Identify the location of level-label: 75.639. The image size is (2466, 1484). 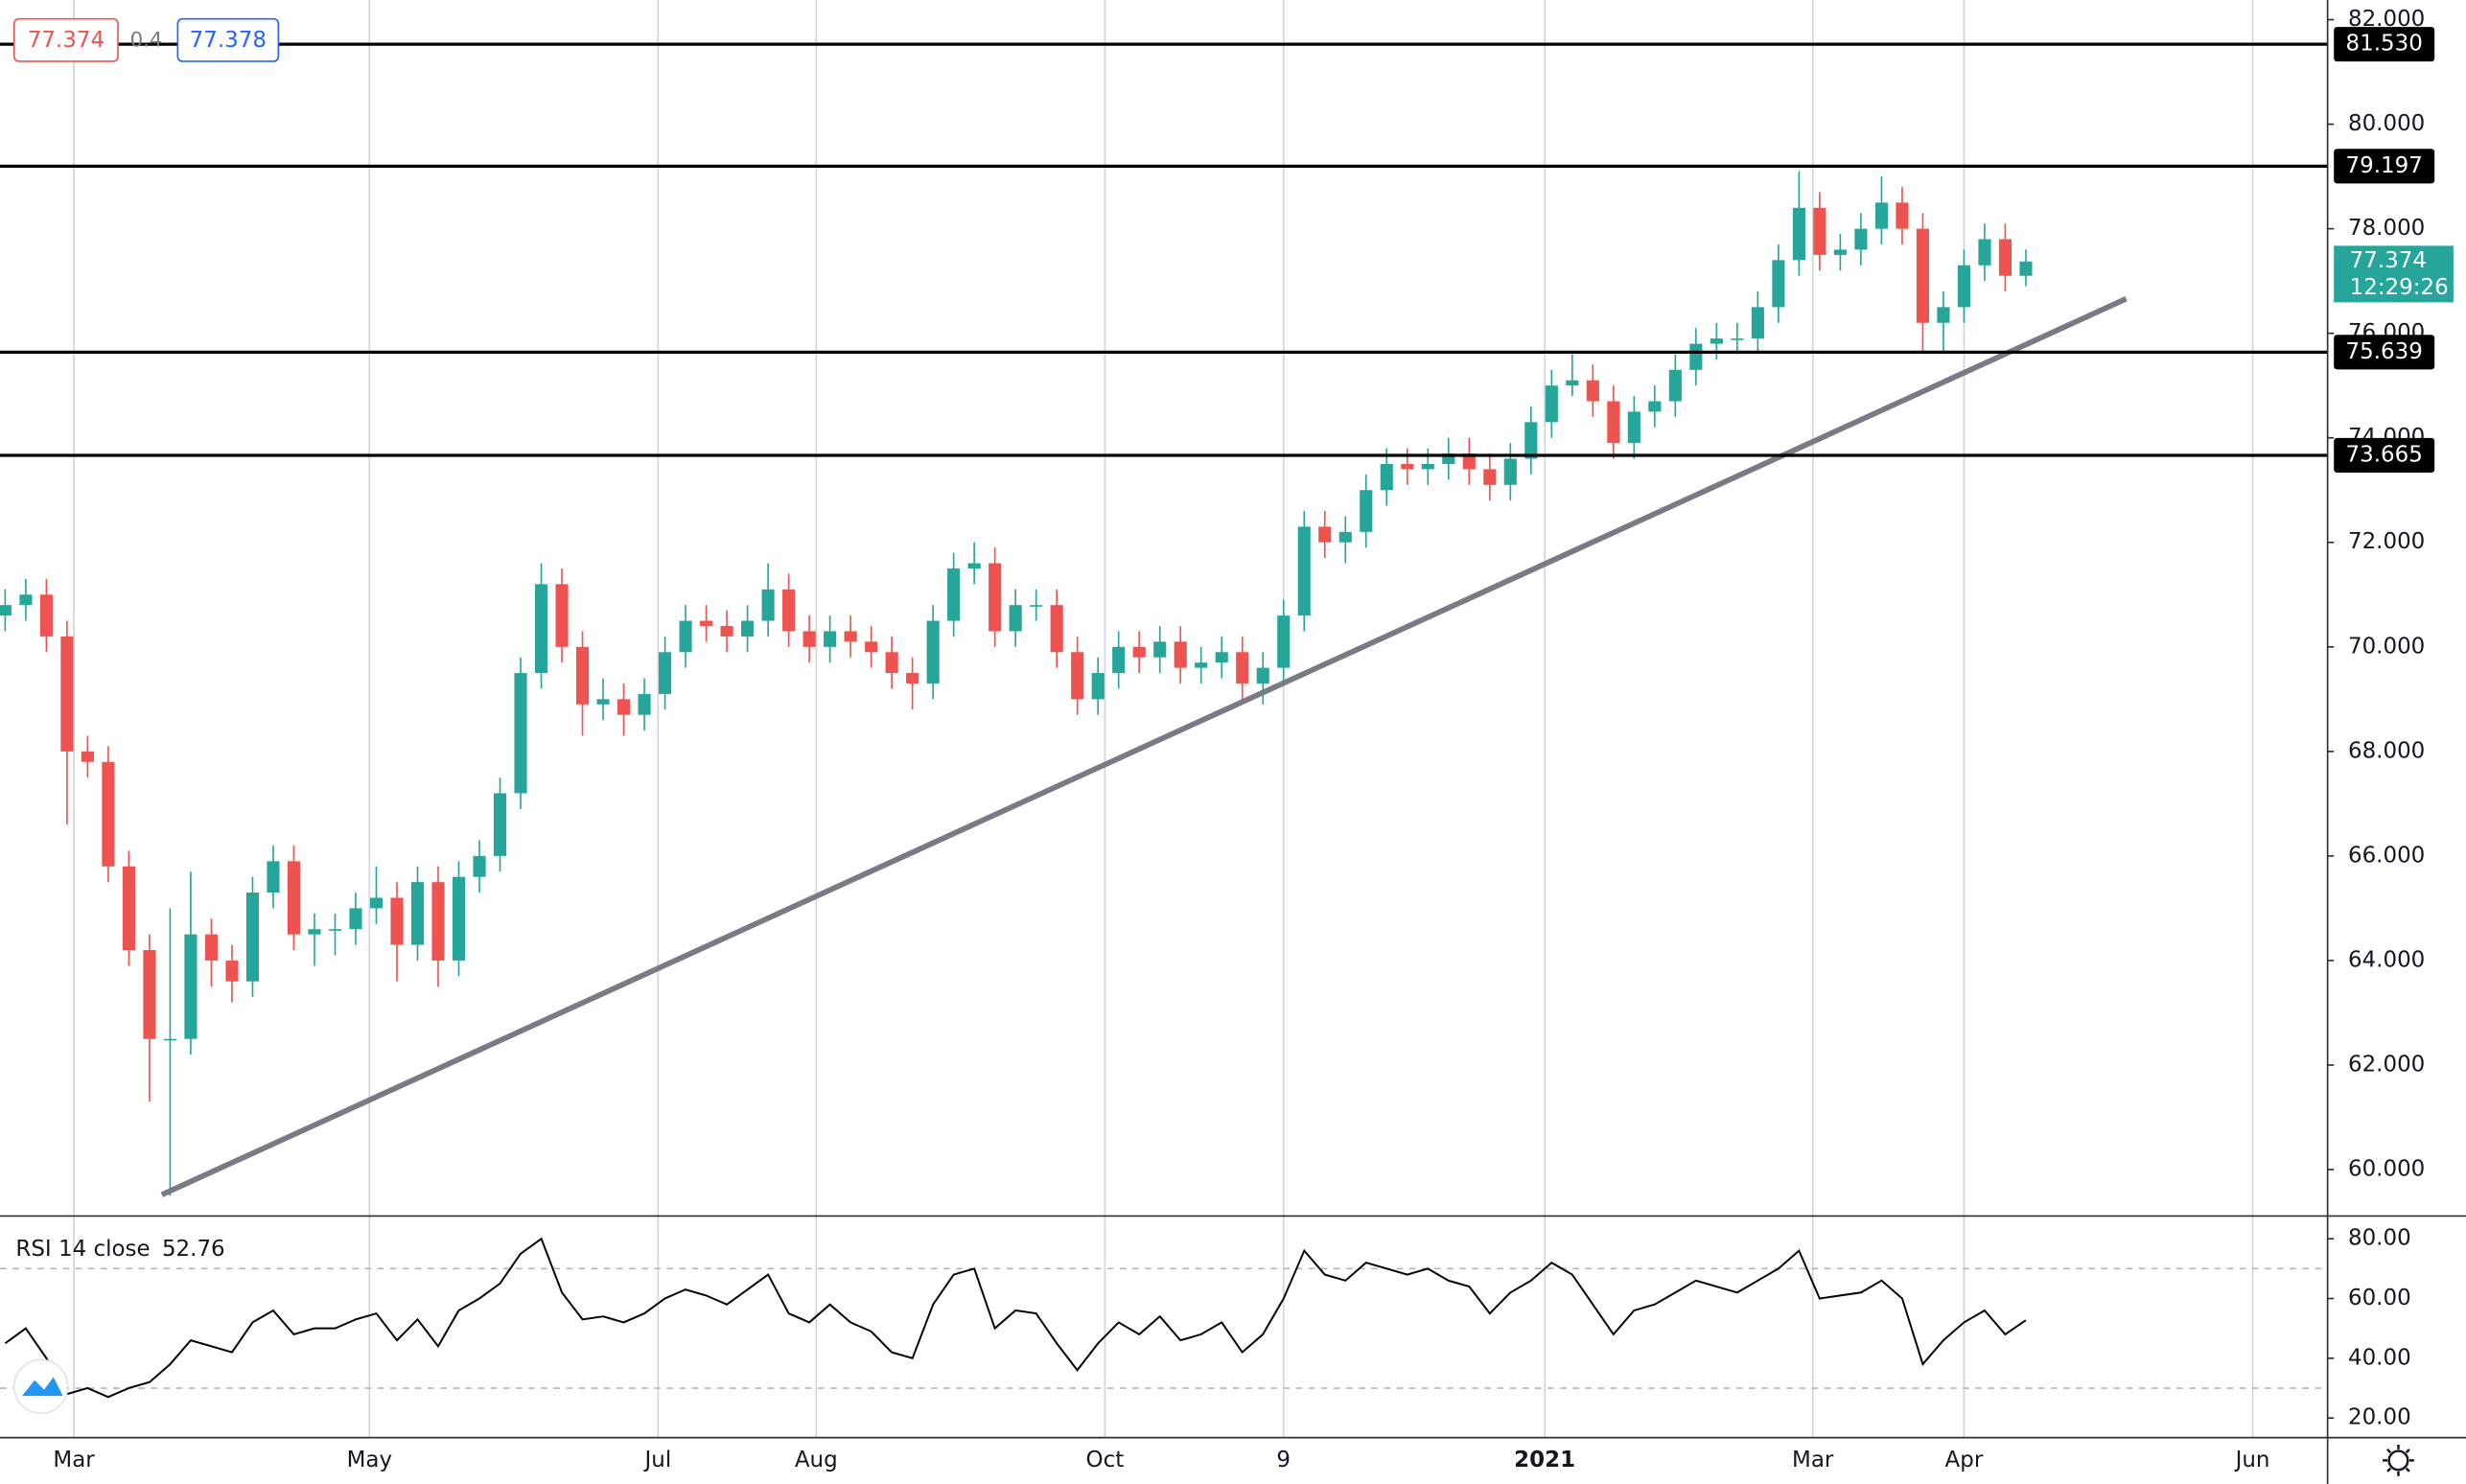
(2384, 351).